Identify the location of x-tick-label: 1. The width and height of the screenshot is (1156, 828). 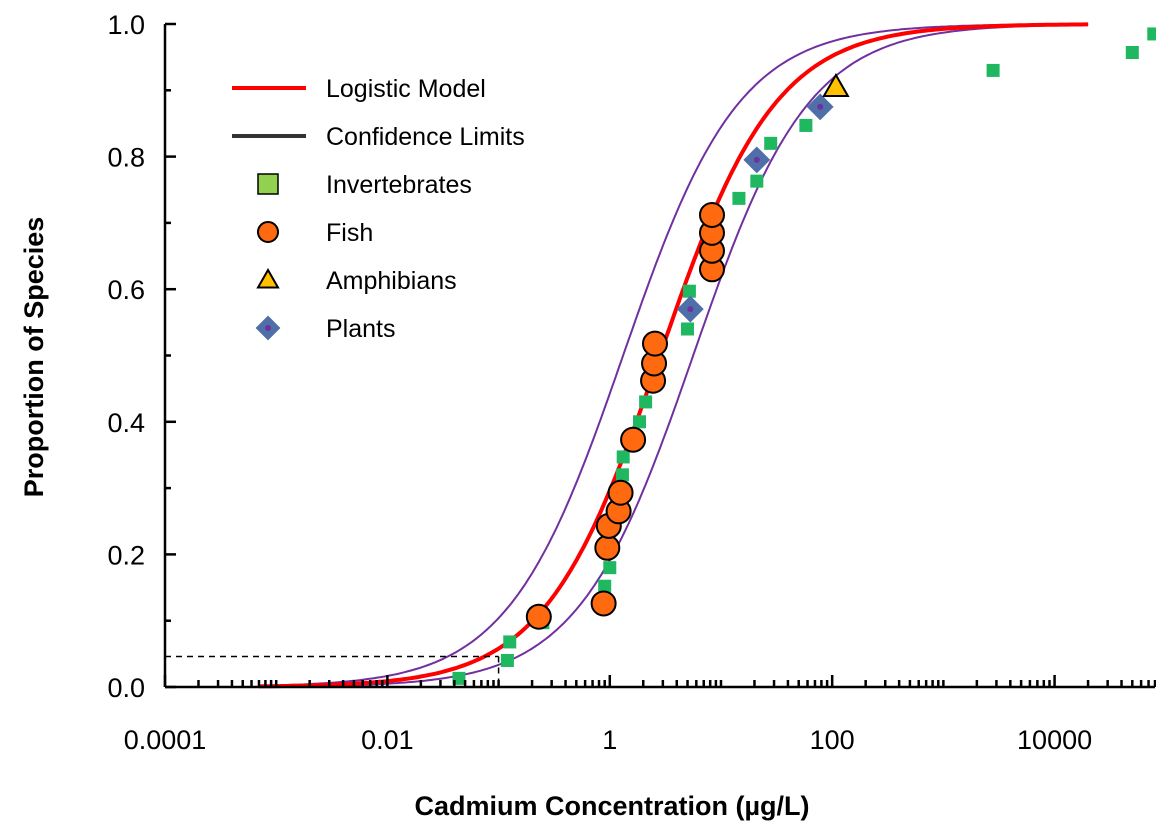
(609, 740).